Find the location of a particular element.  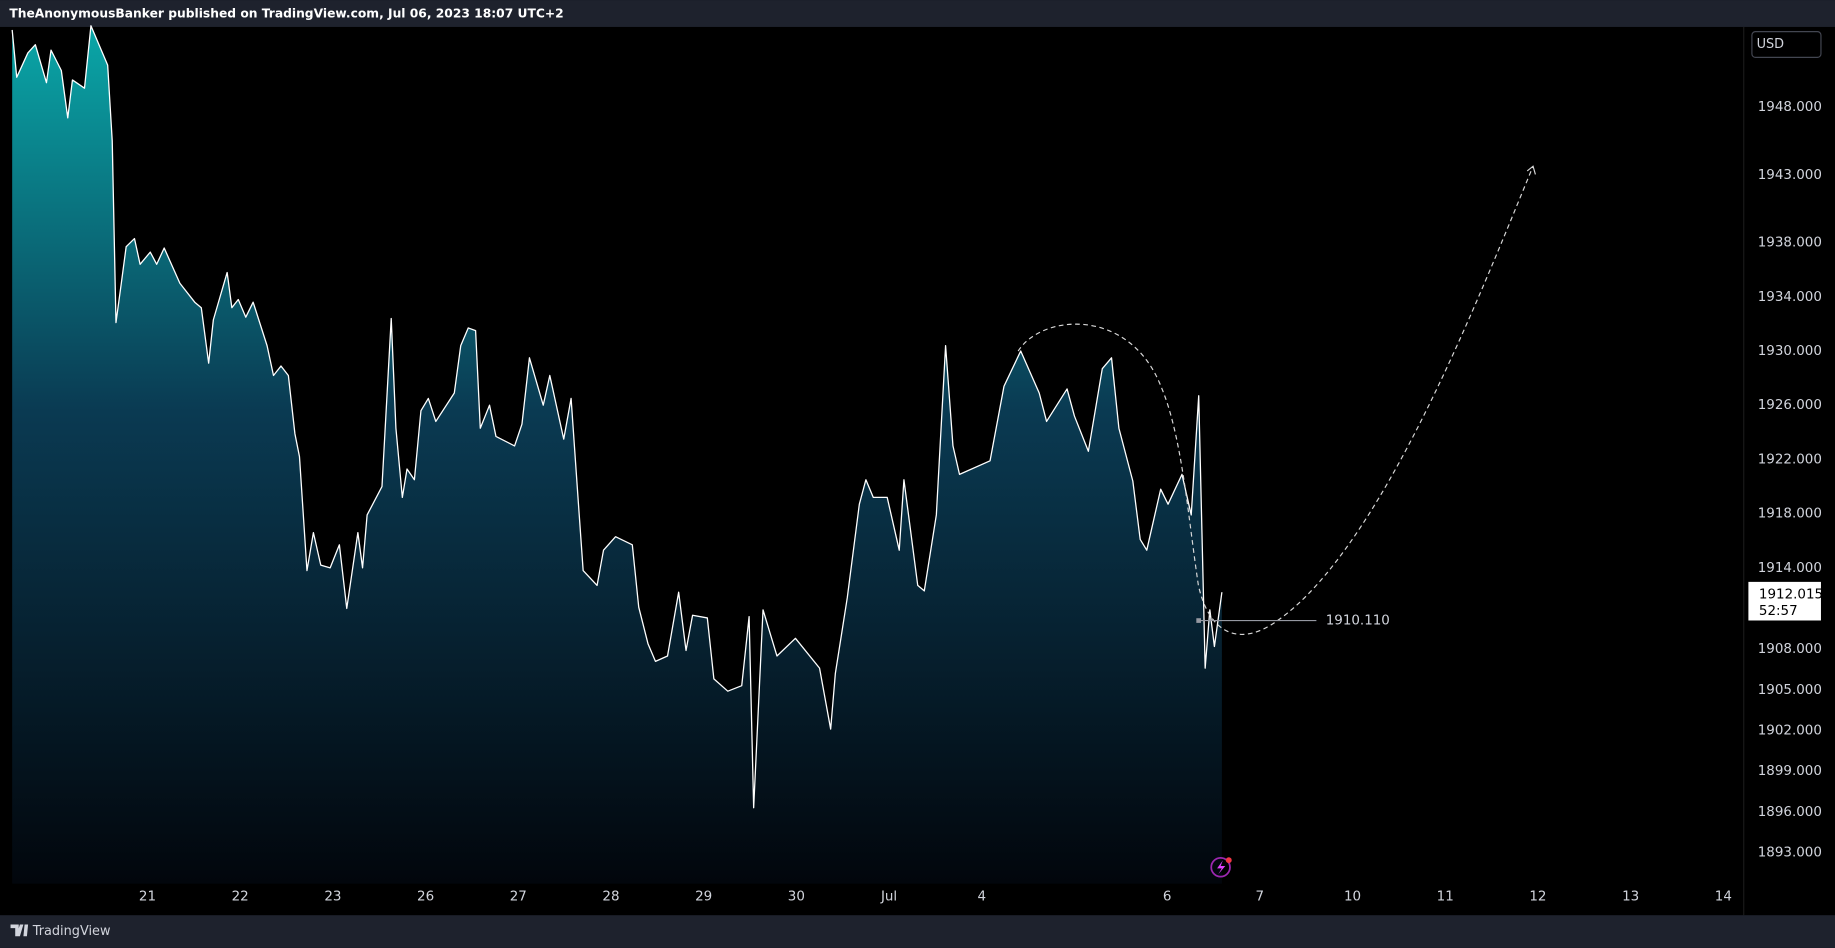

footer-brand: TradingView is located at coordinates (71, 931).